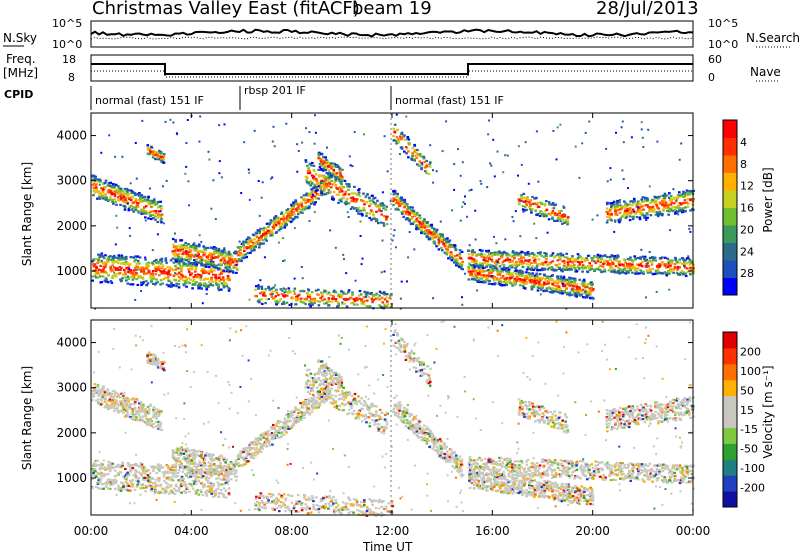  Describe the element at coordinates (392, 38) in the screenshot. I see `nsearch-trace` at that location.